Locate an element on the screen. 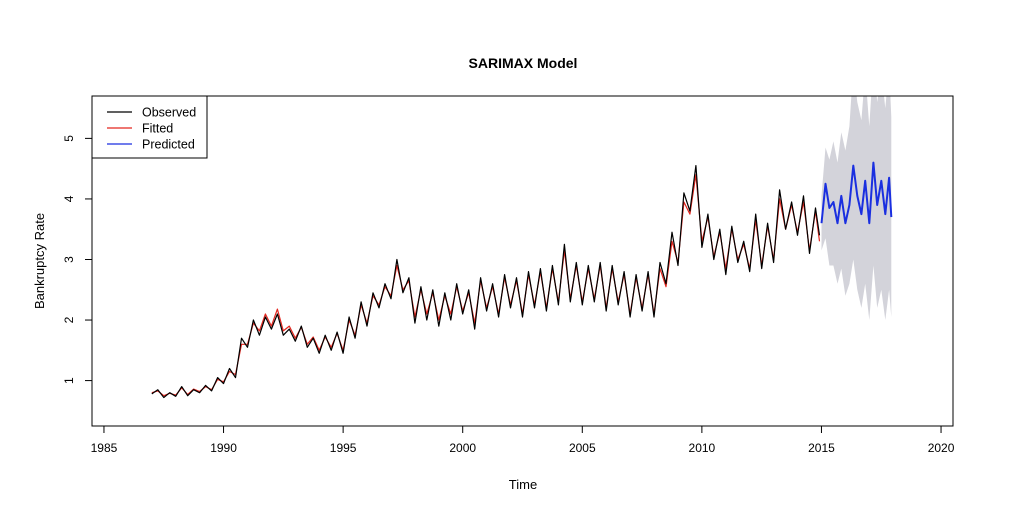  x-axis: 1985 1990 1995 2000 2005 2010 2015 2020 is located at coordinates (523, 440).